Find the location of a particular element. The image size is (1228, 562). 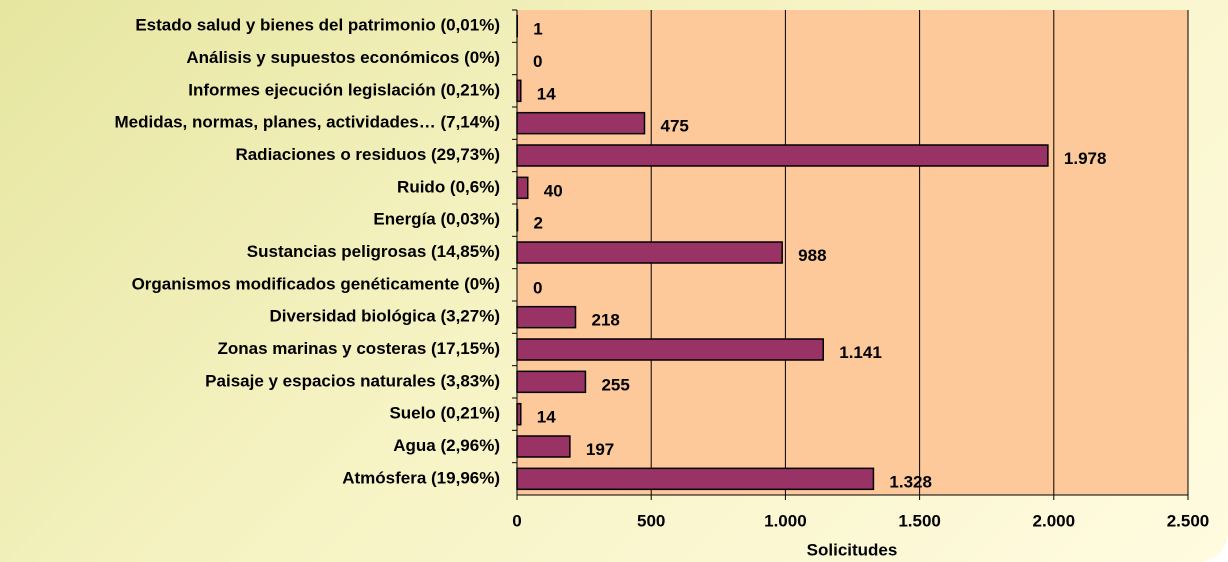

y-tick-label: Ruido (0,6%) is located at coordinates (448, 186).